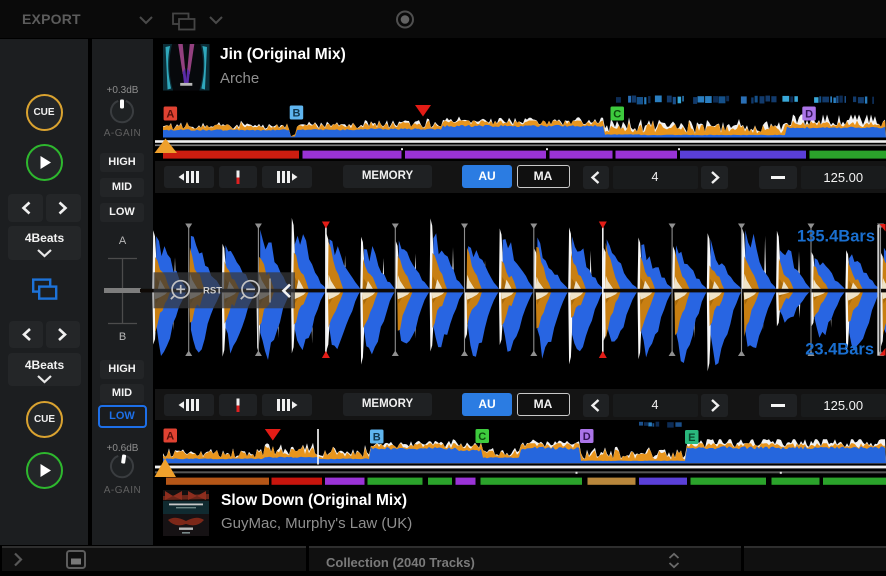  I want to click on svg-text: RST, so click(212, 291).